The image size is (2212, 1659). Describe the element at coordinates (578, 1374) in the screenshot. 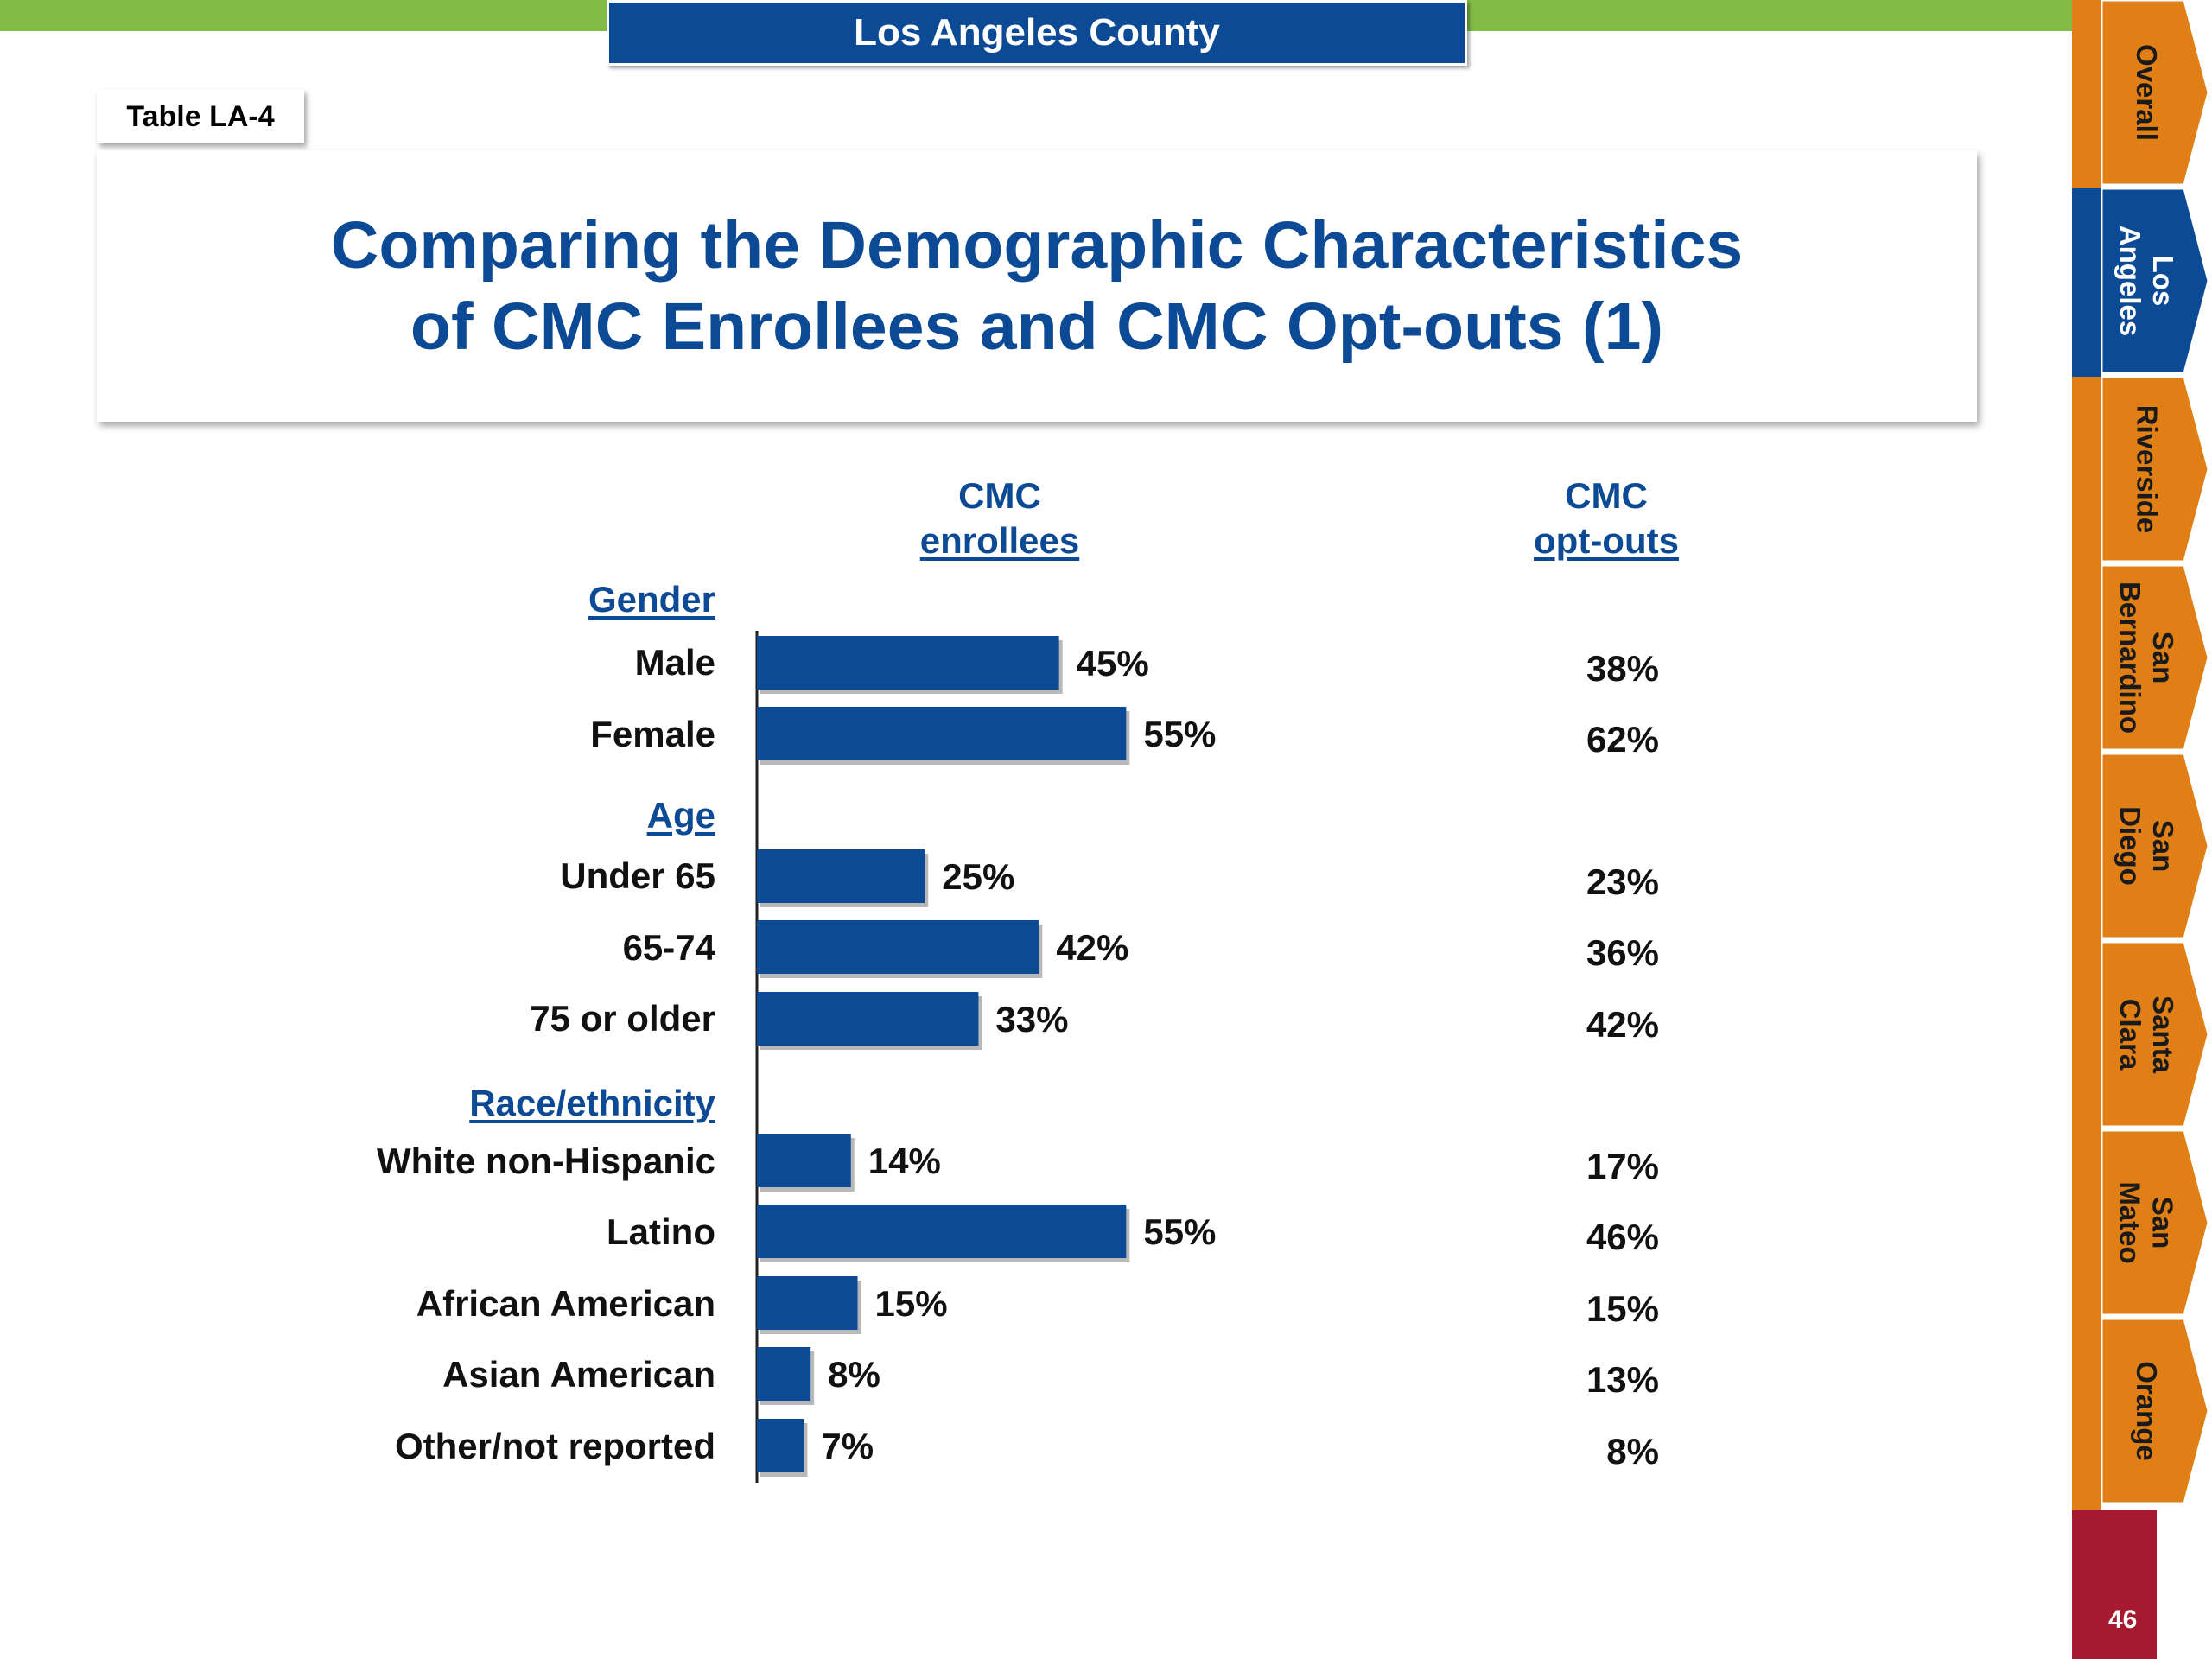

I see `row-label-asian-american: Asian American` at that location.